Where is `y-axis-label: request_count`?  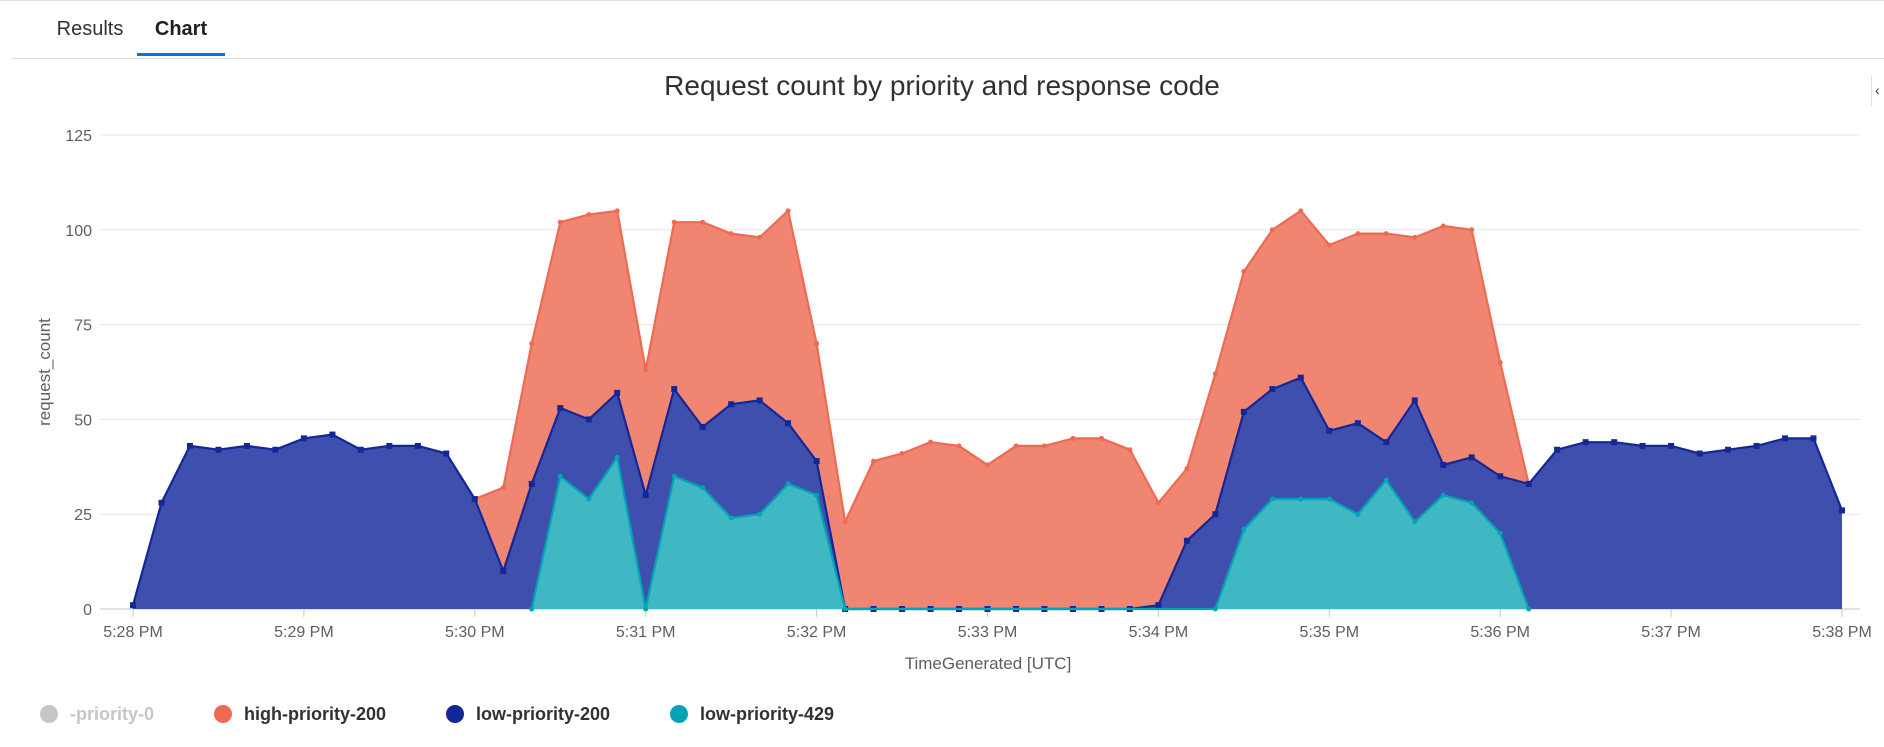 y-axis-label: request_count is located at coordinates (44, 372).